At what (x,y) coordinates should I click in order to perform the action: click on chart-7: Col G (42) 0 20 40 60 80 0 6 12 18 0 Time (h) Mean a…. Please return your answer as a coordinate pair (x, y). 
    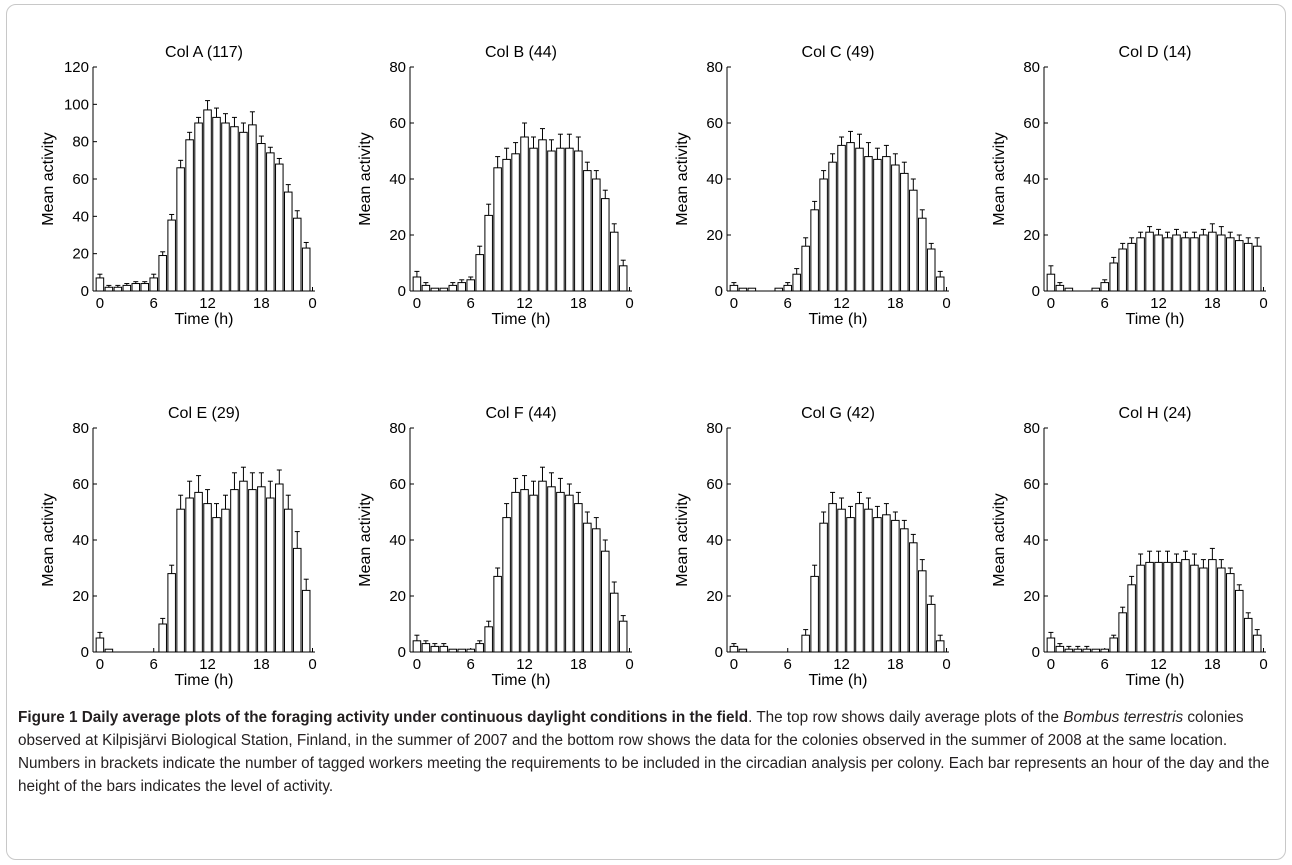
    Looking at the image, I should click on (812, 547).